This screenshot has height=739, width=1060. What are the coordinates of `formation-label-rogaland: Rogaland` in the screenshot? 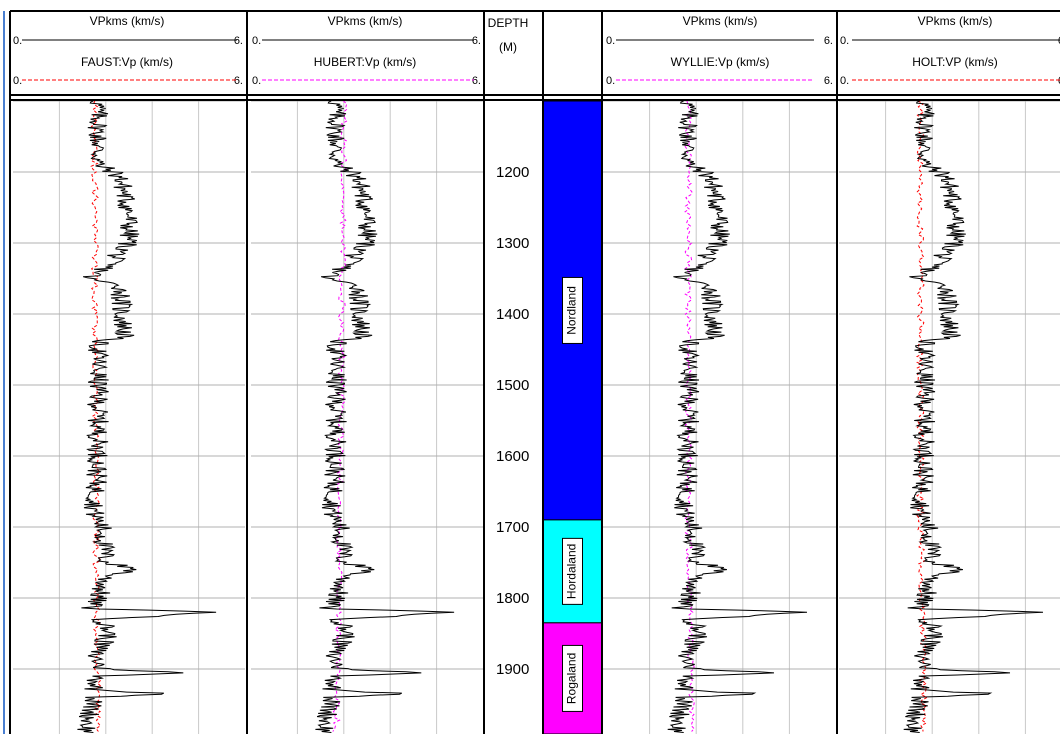 It's located at (572, 678).